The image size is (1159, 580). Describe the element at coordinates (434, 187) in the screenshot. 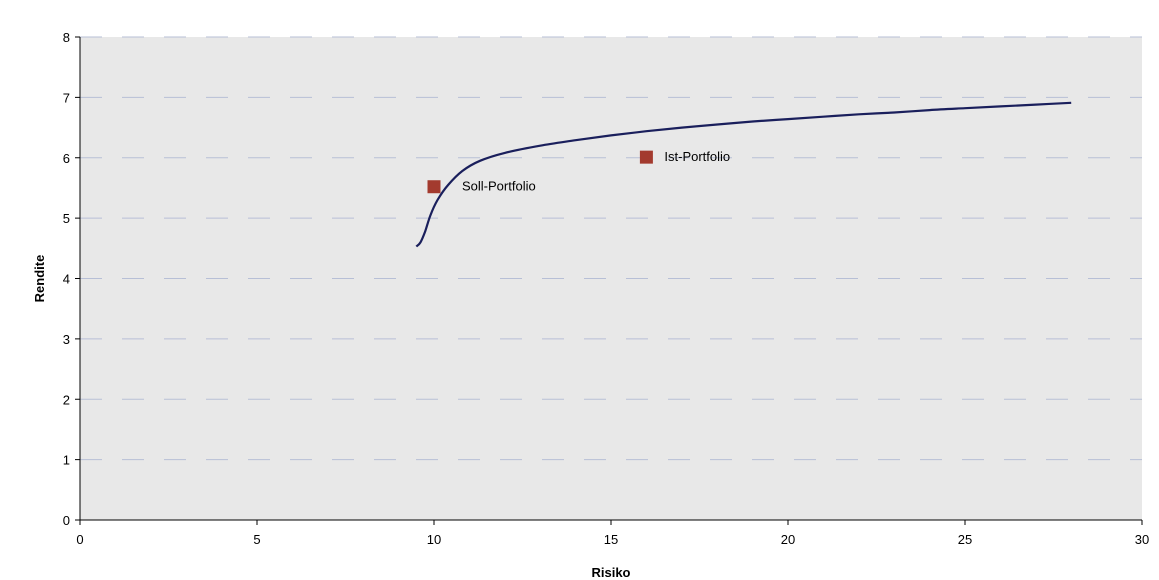

I see `soll-portfolio-marker` at that location.